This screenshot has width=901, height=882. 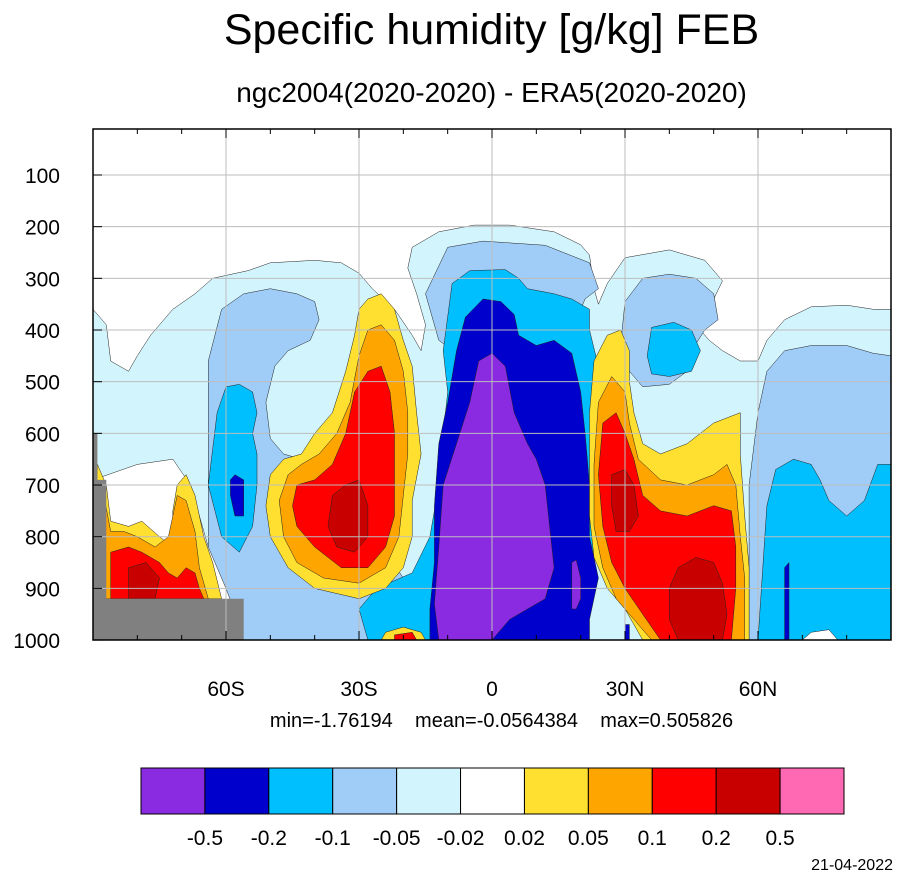 I want to click on colorbar-label: -0.1, so click(x=333, y=838).